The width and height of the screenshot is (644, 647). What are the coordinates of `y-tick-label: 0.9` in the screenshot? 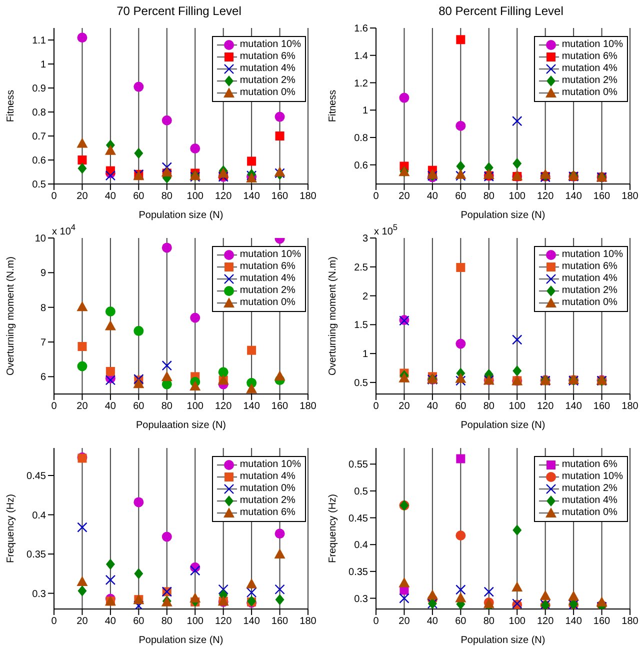 It's located at (39, 89).